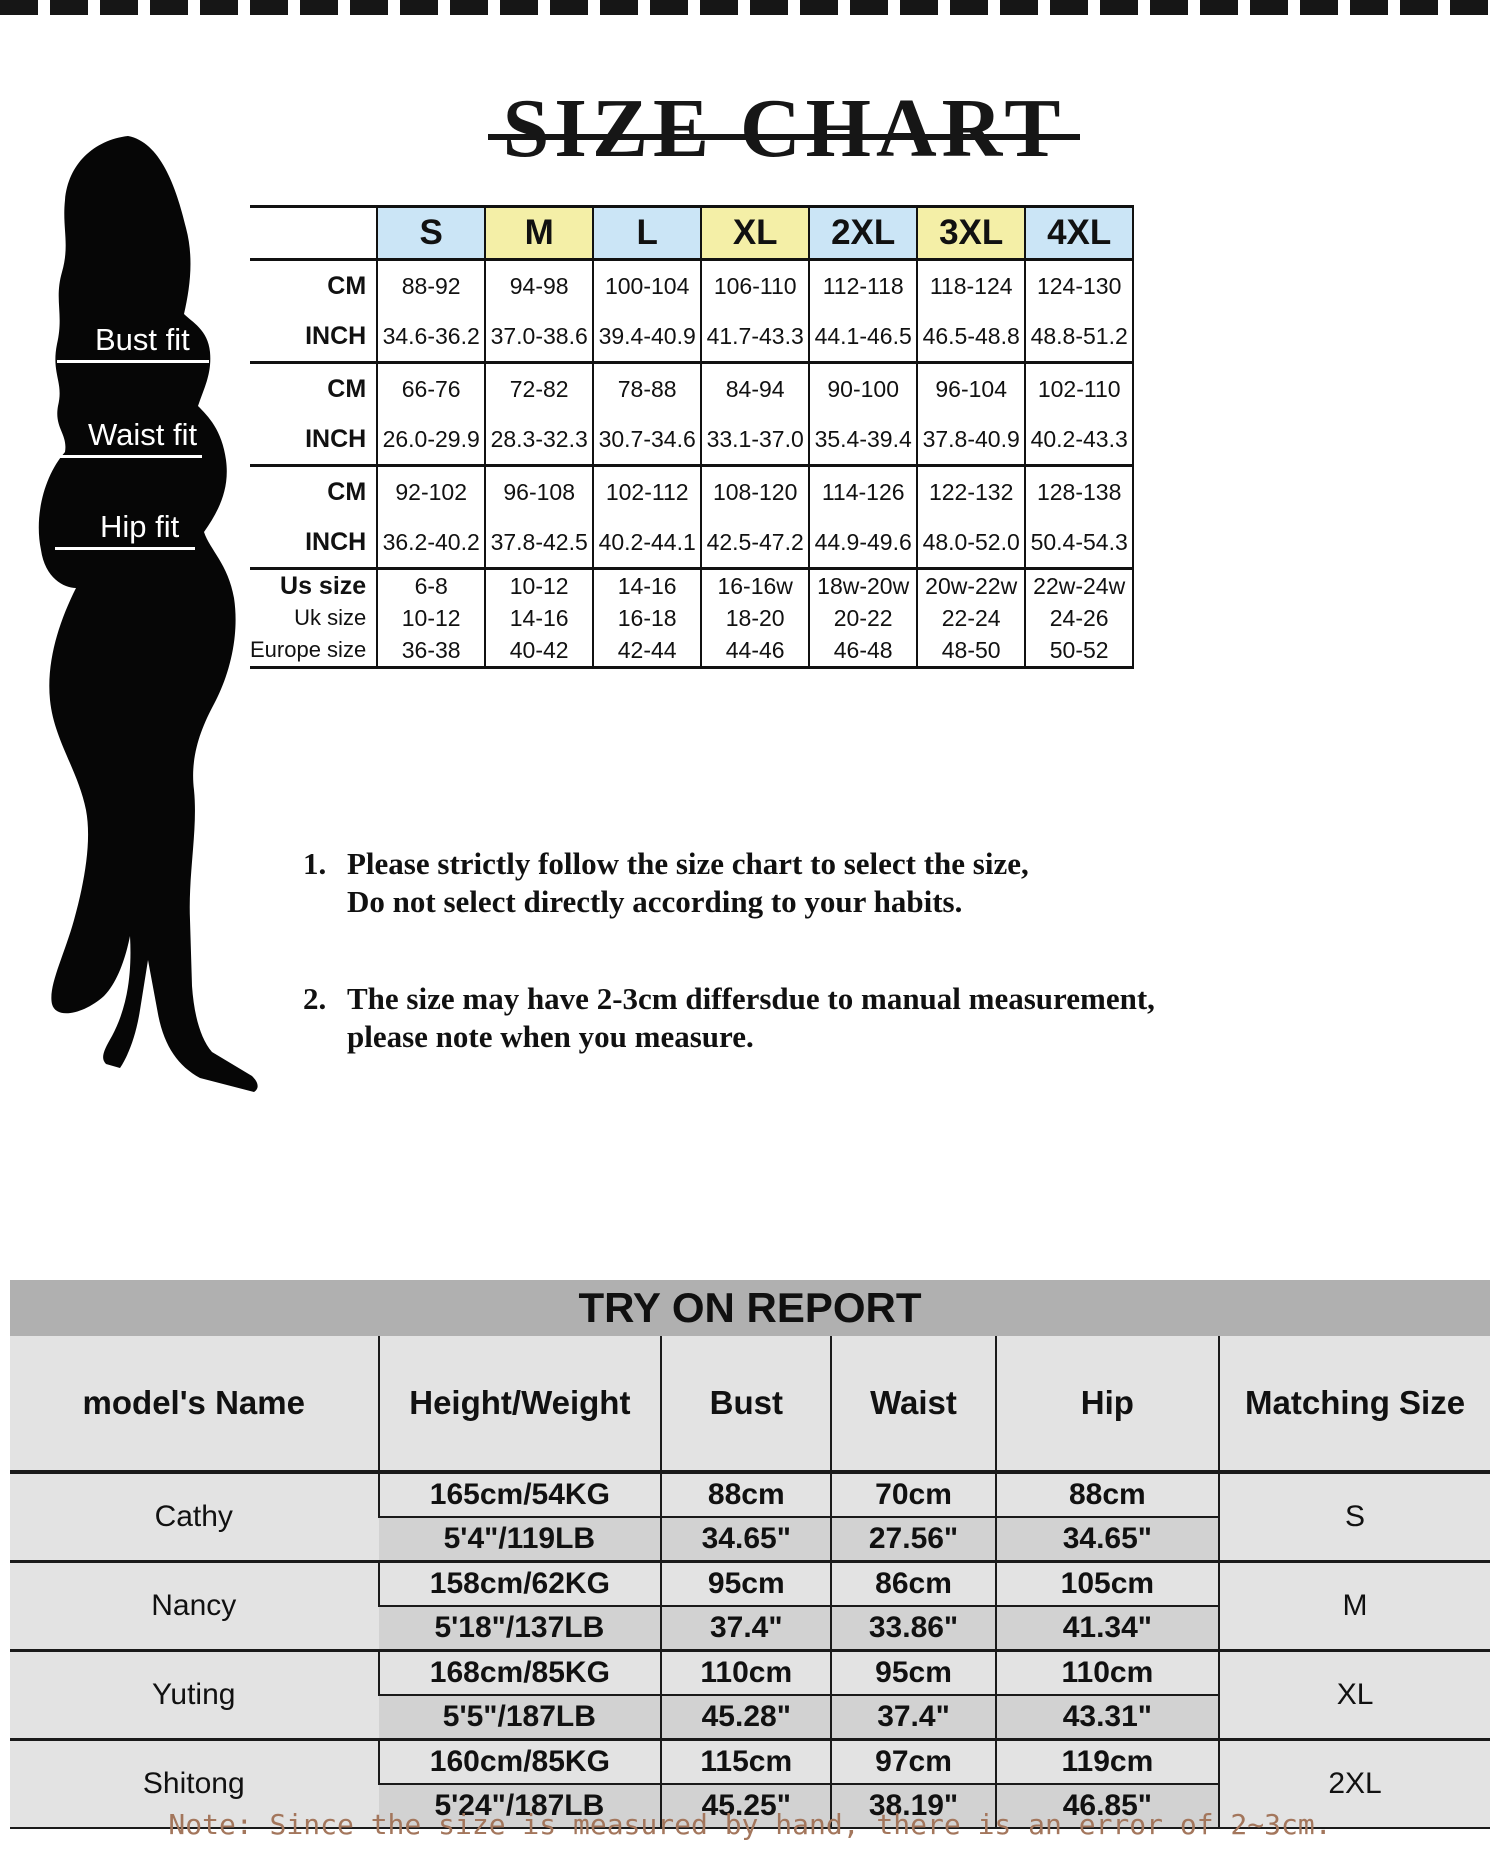 The image size is (1500, 1864). What do you see at coordinates (520, 1717) in the screenshot?
I see `report-cell: 5'5"/187LB` at bounding box center [520, 1717].